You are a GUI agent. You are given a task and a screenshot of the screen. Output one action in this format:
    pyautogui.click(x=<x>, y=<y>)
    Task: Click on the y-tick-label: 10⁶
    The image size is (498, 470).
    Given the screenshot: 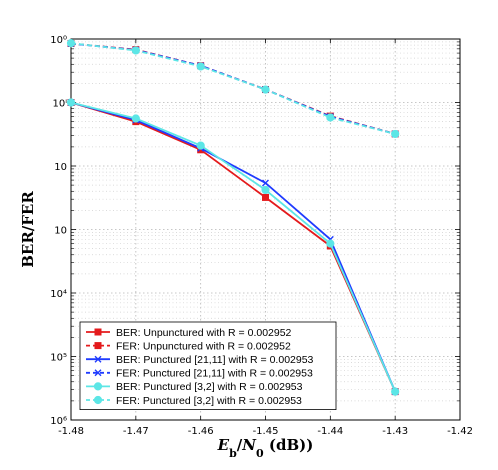 What is the action you would take?
    pyautogui.click(x=58, y=421)
    